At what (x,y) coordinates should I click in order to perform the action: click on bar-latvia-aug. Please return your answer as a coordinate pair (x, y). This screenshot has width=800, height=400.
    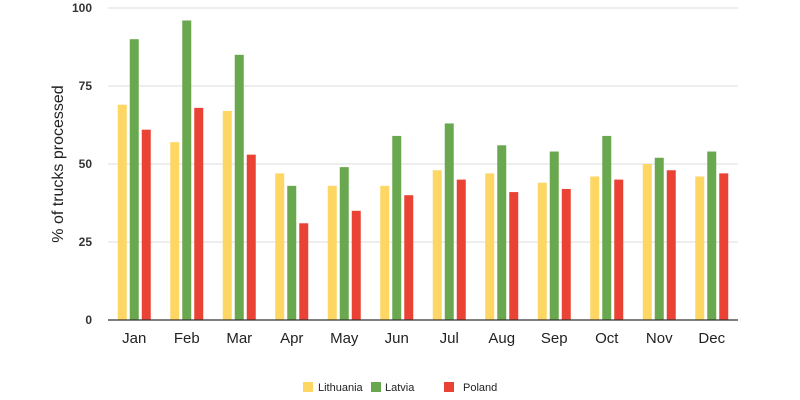
    Looking at the image, I should click on (502, 232).